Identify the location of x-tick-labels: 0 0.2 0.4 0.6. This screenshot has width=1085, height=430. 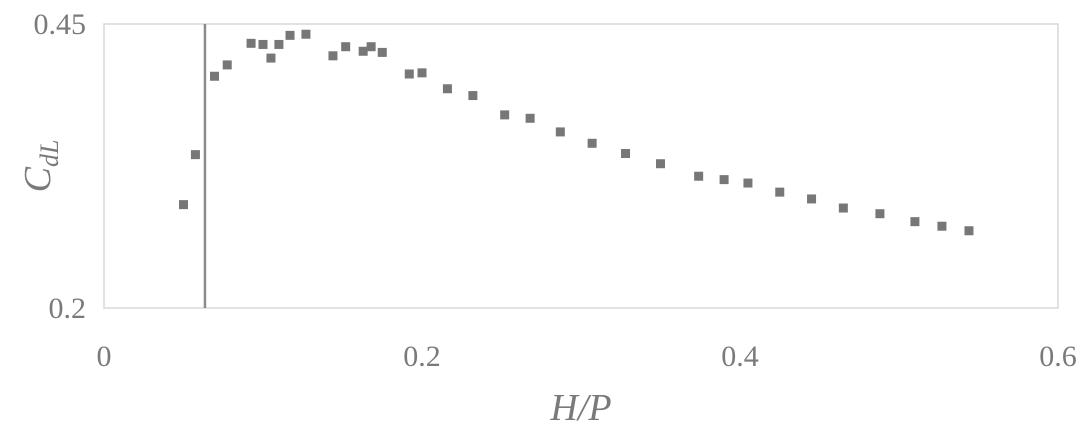
(587, 356).